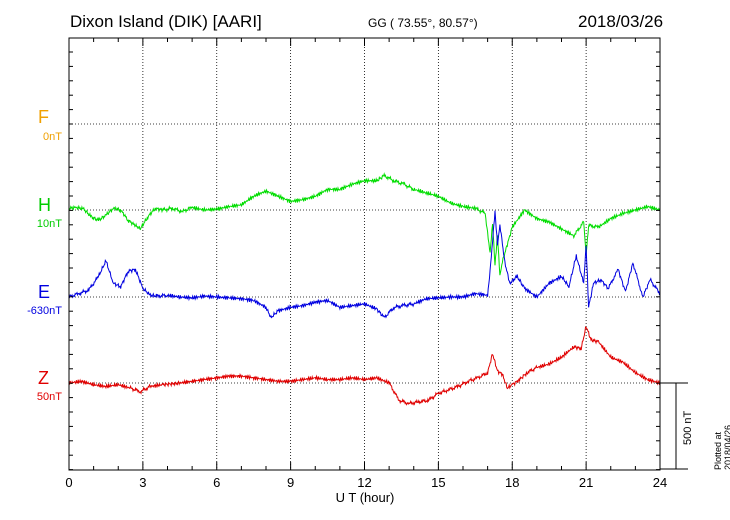  What do you see at coordinates (143, 482) in the screenshot?
I see `x-tick-label: 3` at bounding box center [143, 482].